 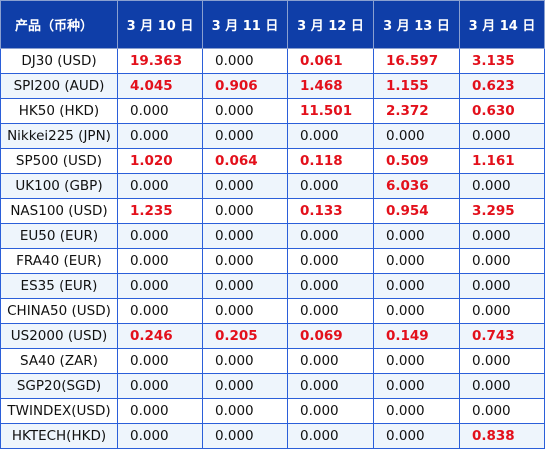 What do you see at coordinates (416, 86) in the screenshot?
I see `value-cell: 1.155` at bounding box center [416, 86].